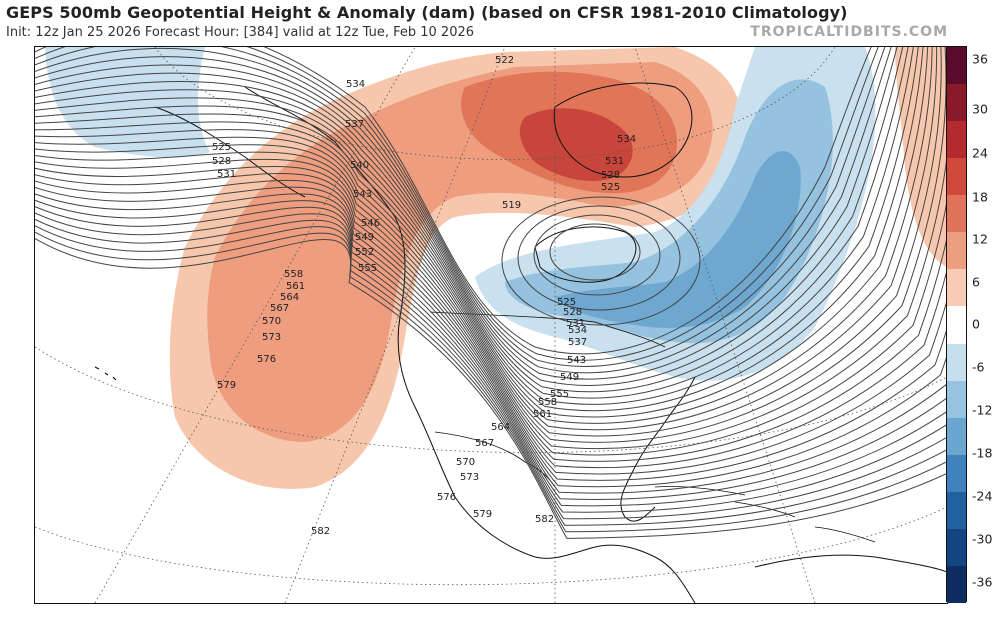 The image size is (1000, 623). What do you see at coordinates (585, 254) in the screenshot?
I see `hudson-bay` at bounding box center [585, 254].